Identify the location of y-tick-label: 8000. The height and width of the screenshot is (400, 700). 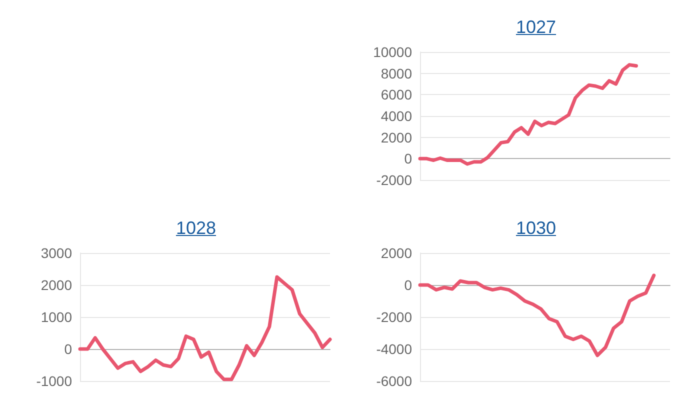
(396, 73).